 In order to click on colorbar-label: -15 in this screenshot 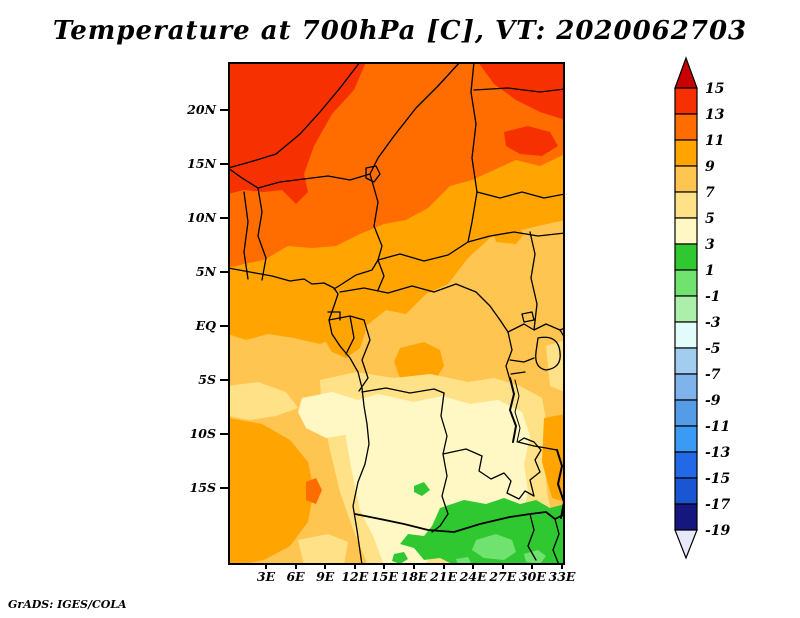, I will do `click(717, 479)`.